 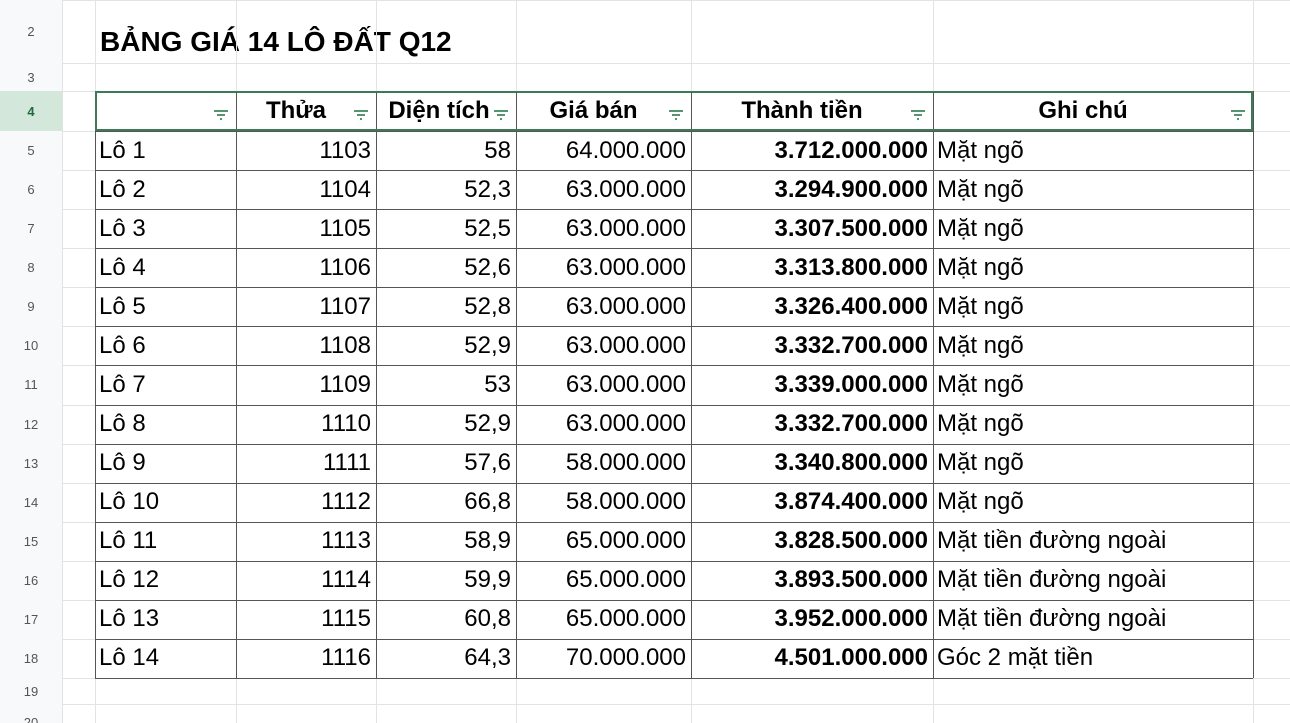 What do you see at coordinates (122, 306) in the screenshot?
I see `table-cell: Lô 5` at bounding box center [122, 306].